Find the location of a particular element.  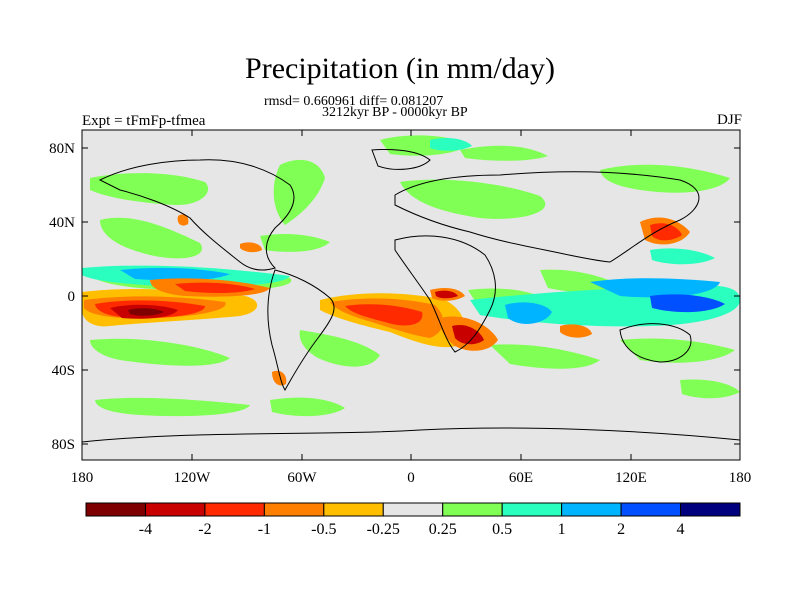

colorbar-label: -2 is located at coordinates (204, 529).